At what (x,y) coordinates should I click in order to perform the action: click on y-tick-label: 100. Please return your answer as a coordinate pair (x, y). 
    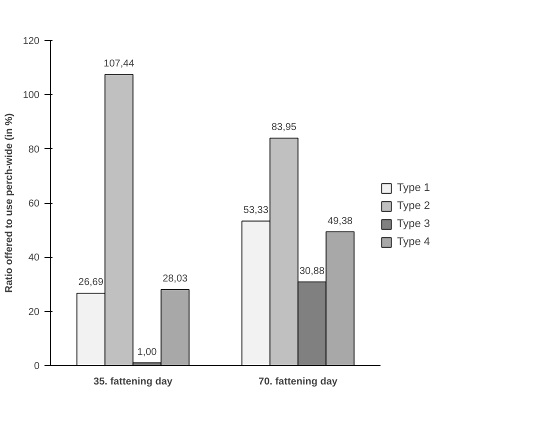
    Looking at the image, I should click on (31, 96).